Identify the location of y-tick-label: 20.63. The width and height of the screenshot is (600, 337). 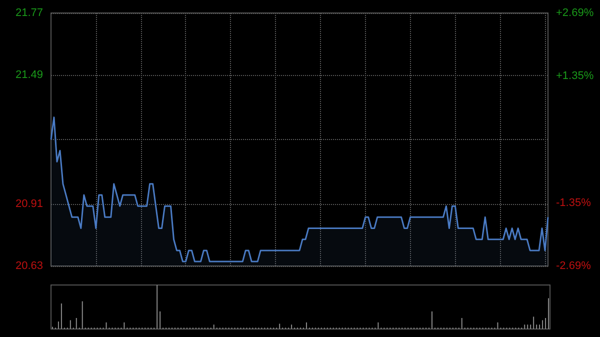
(29, 266).